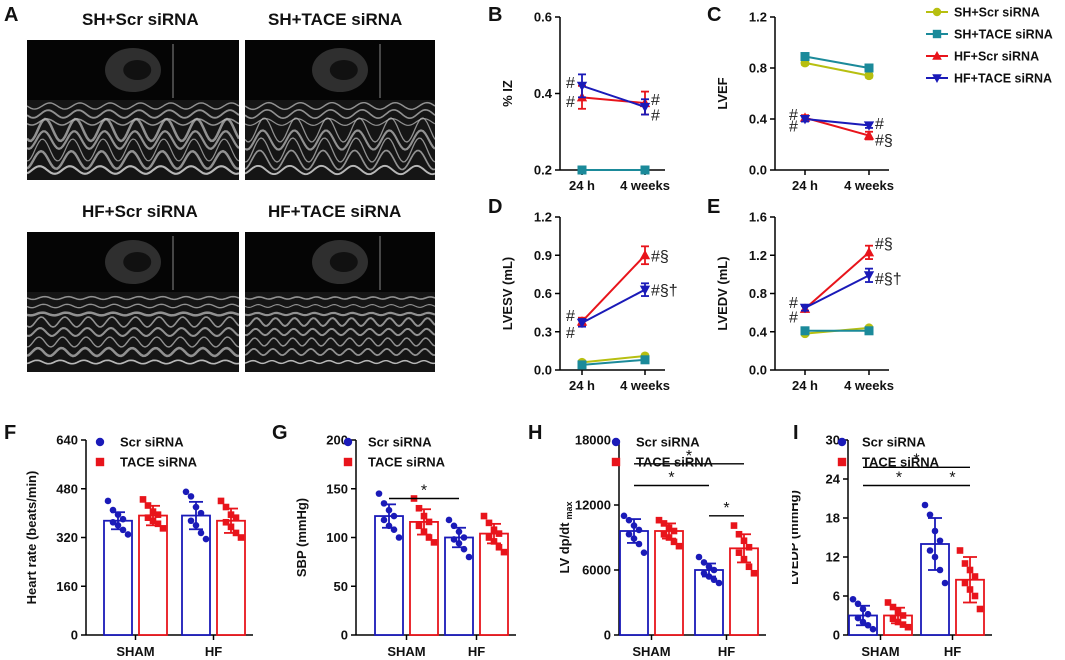 This screenshot has height=660, width=1065. I want to click on y-tick-label: 640, so click(67, 440).